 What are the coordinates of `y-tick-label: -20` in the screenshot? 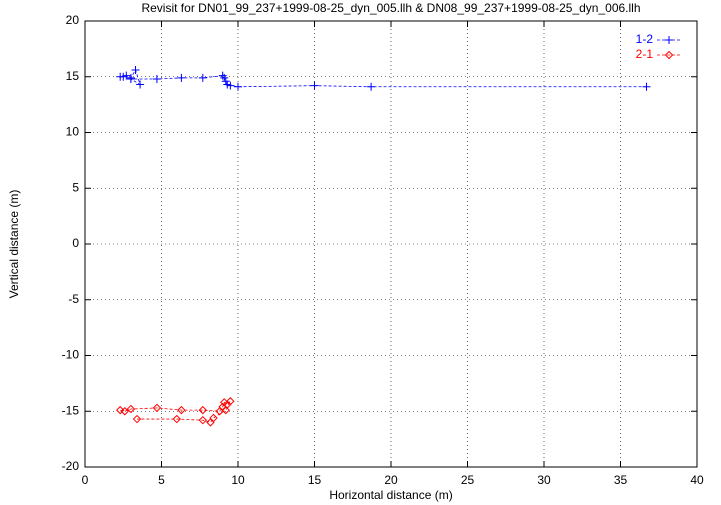 It's located at (71, 466).